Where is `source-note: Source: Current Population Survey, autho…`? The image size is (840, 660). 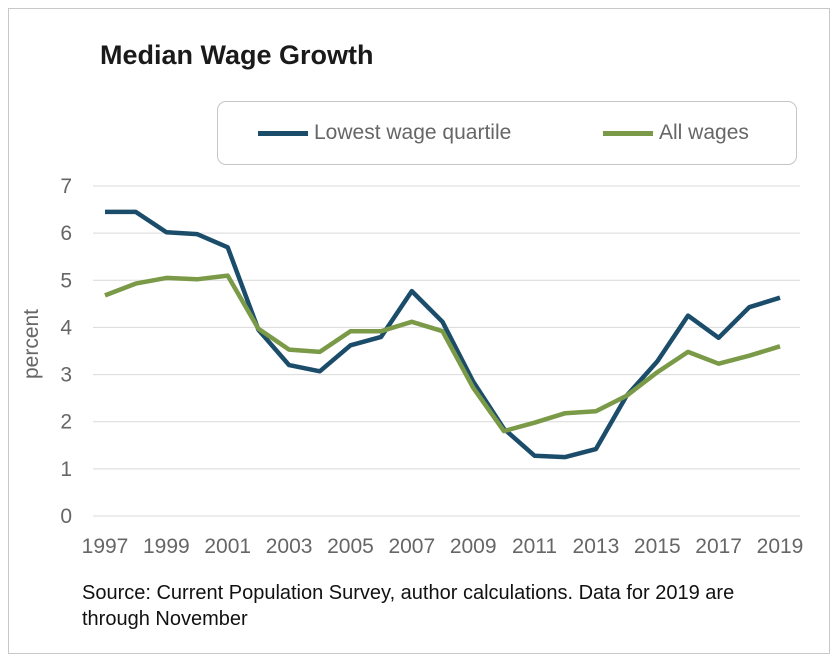
source-note: Source: Current Population Survey, autho… is located at coordinates (408, 606).